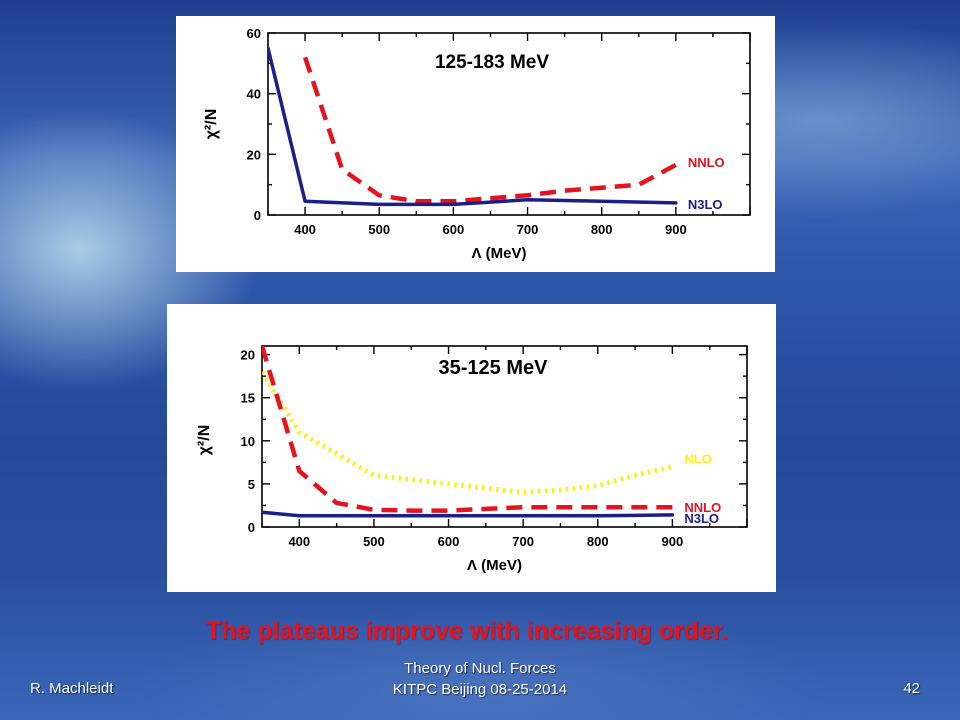 The height and width of the screenshot is (720, 960). What do you see at coordinates (911, 688) in the screenshot?
I see `slide-number: 42` at bounding box center [911, 688].